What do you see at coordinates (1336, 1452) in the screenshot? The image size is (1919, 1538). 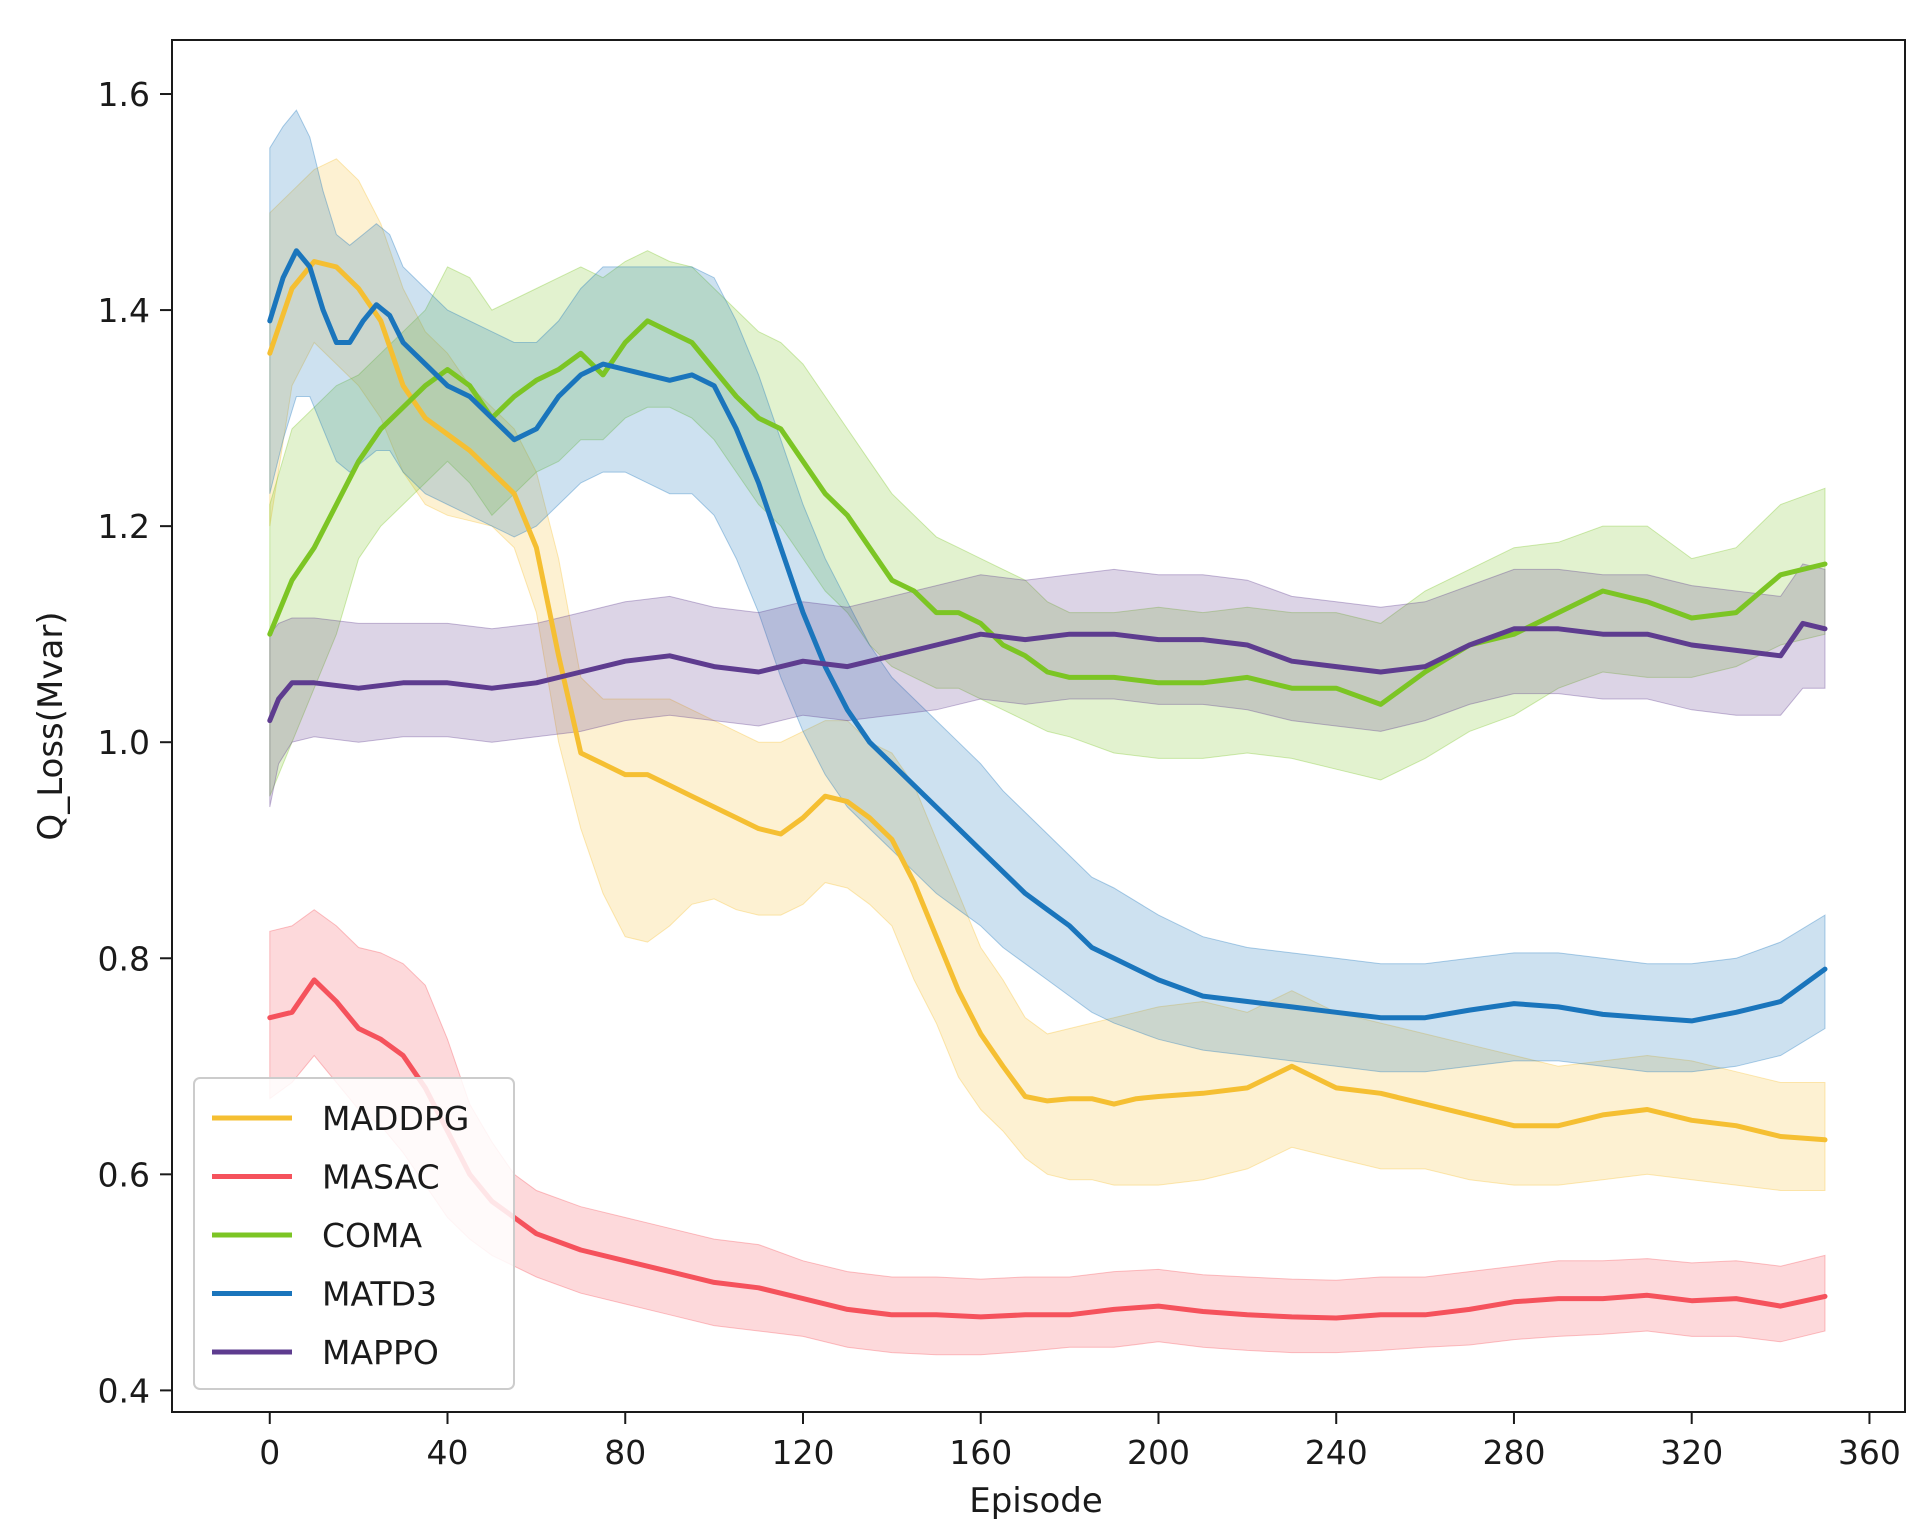 I see `x-tick-label: 240` at bounding box center [1336, 1452].